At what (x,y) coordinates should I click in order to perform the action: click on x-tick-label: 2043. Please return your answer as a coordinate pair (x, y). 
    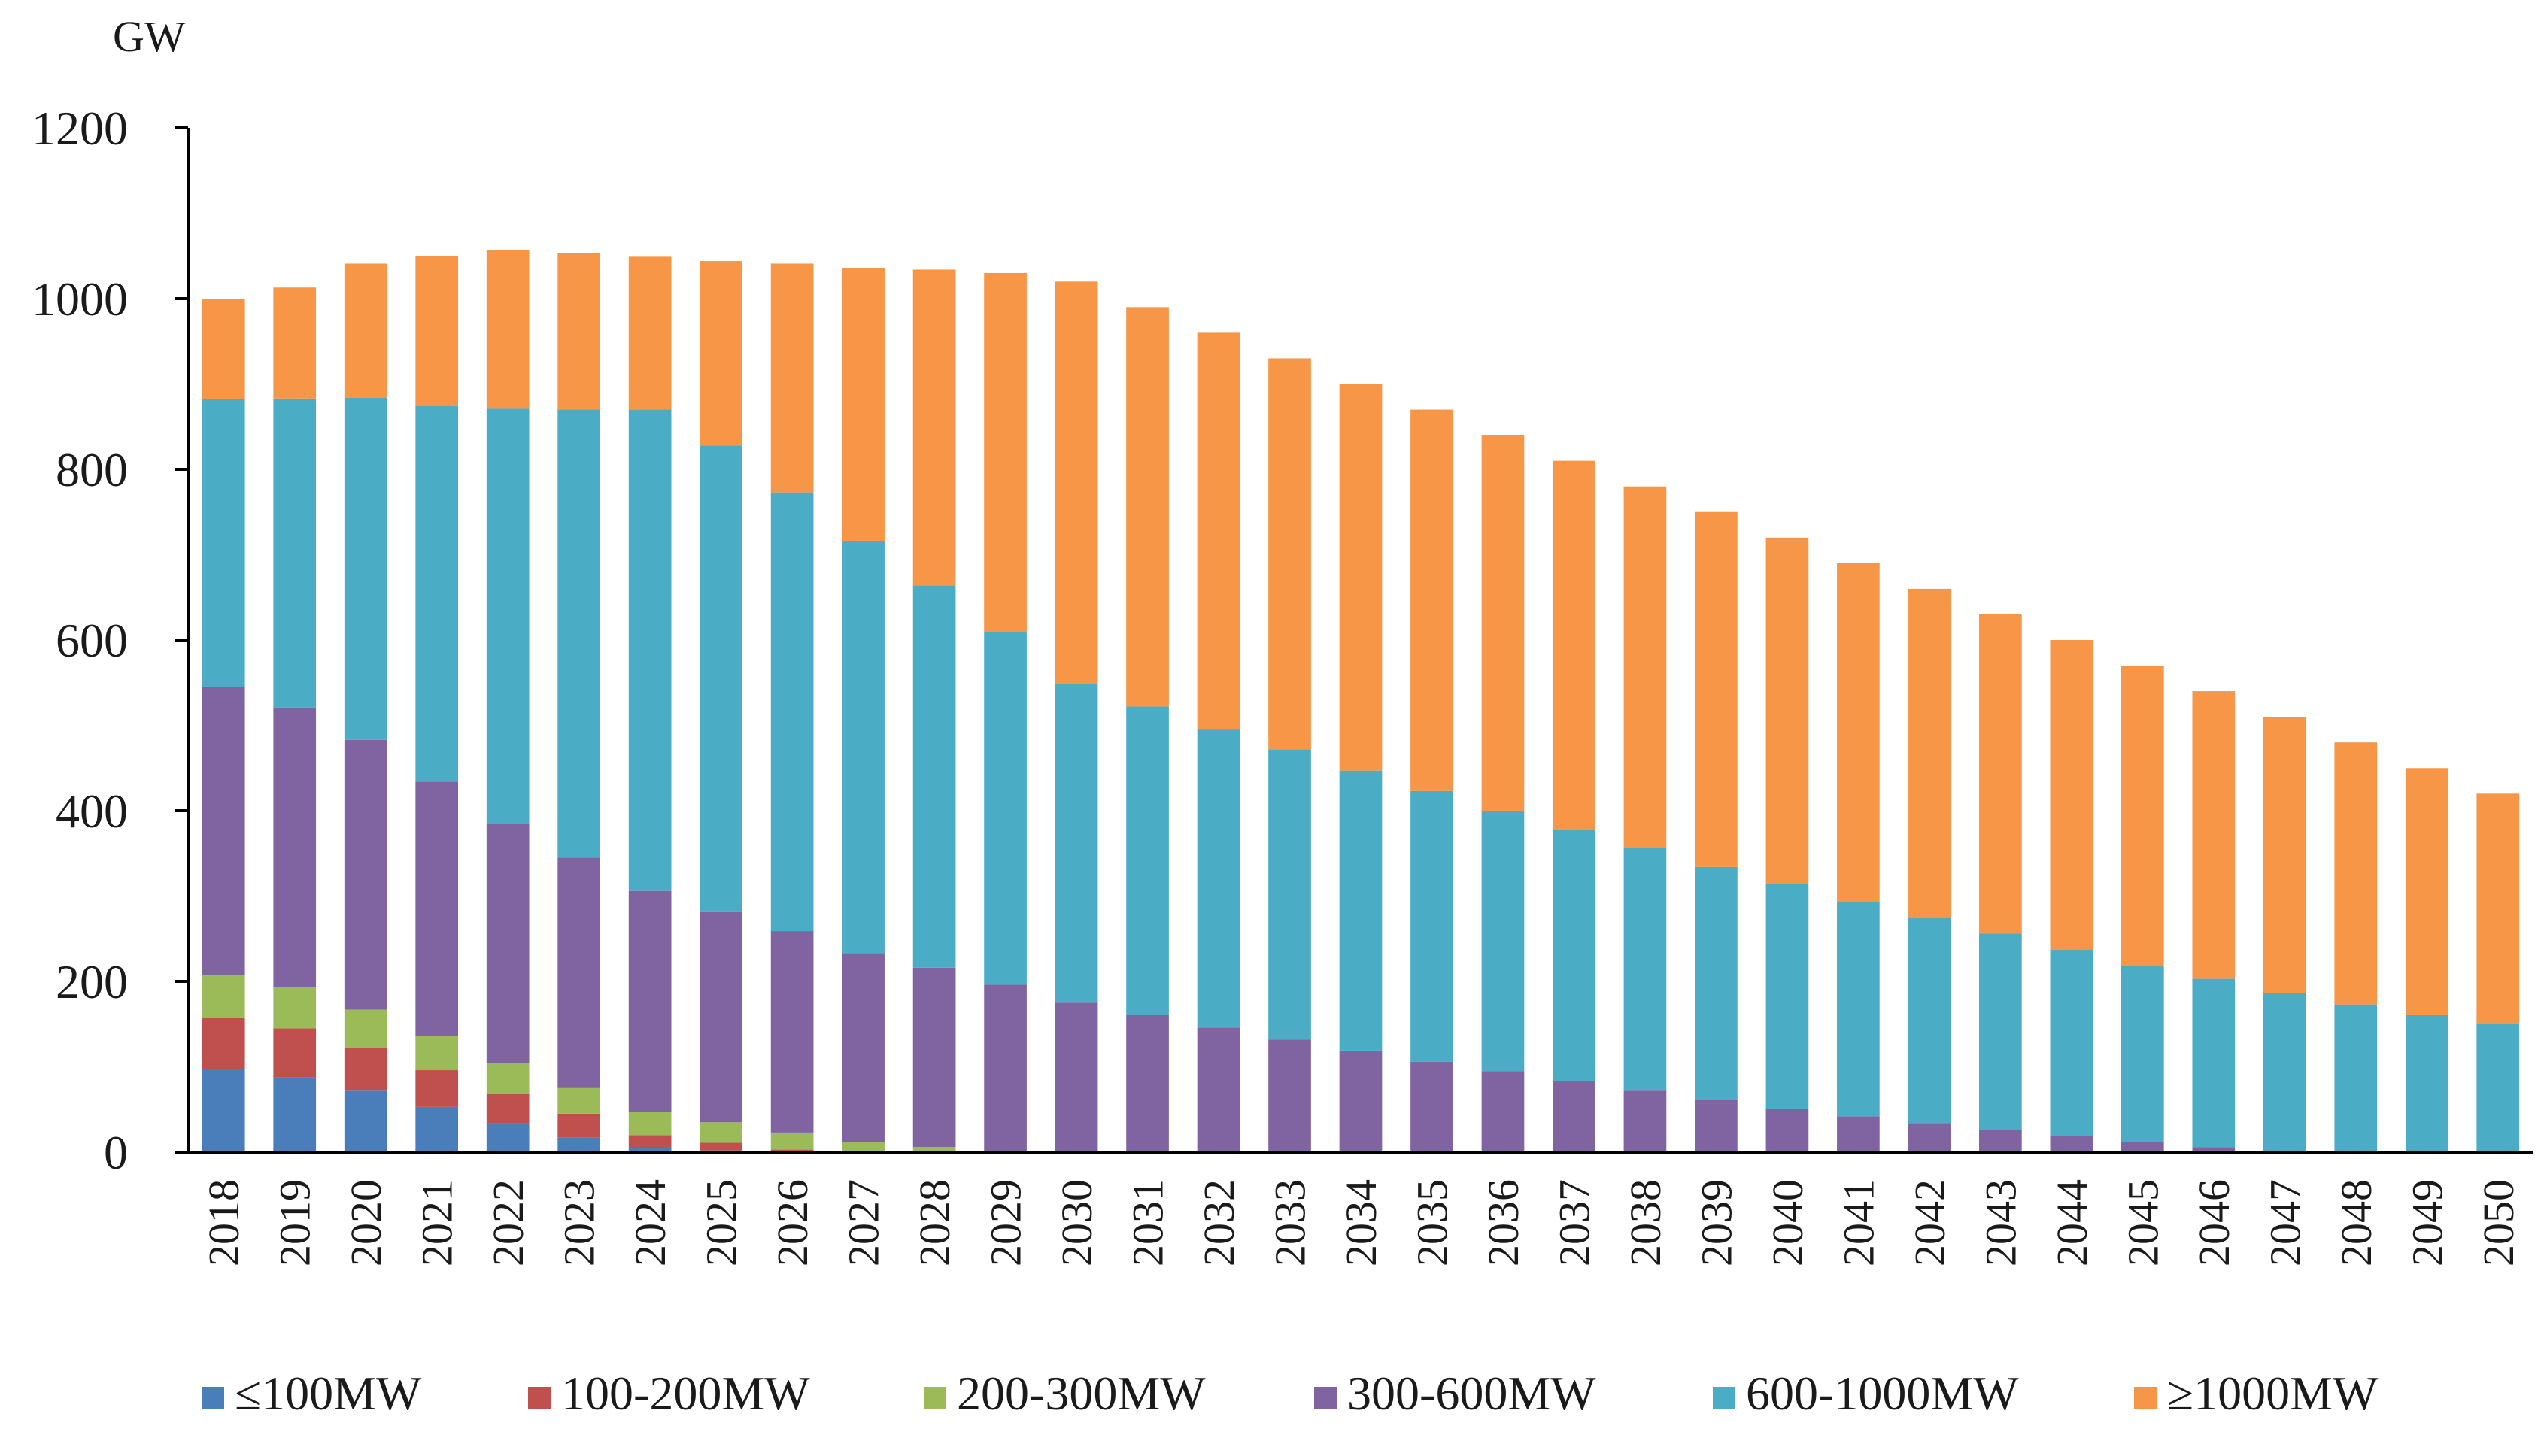
    Looking at the image, I should click on (2000, 1222).